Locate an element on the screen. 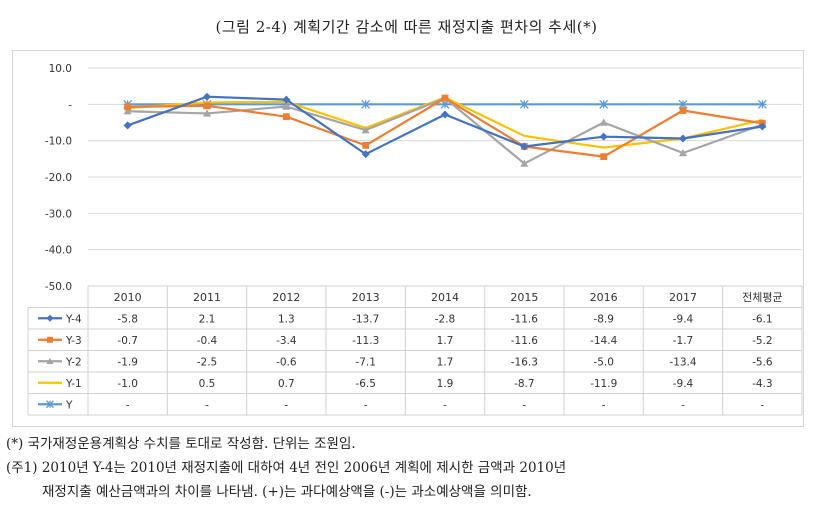 This screenshot has height=515, width=813. data-label: 2.1 is located at coordinates (207, 319).